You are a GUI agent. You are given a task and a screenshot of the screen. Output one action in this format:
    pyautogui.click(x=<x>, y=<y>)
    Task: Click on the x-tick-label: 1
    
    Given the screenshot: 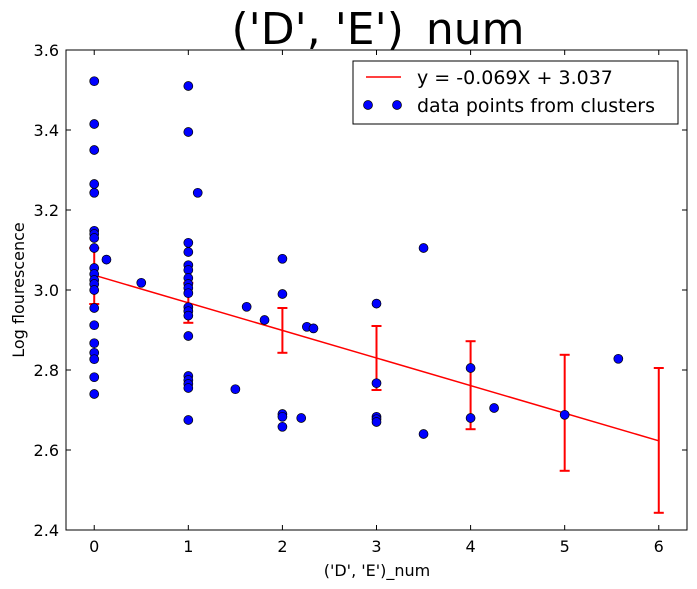 What is the action you would take?
    pyautogui.click(x=188, y=546)
    